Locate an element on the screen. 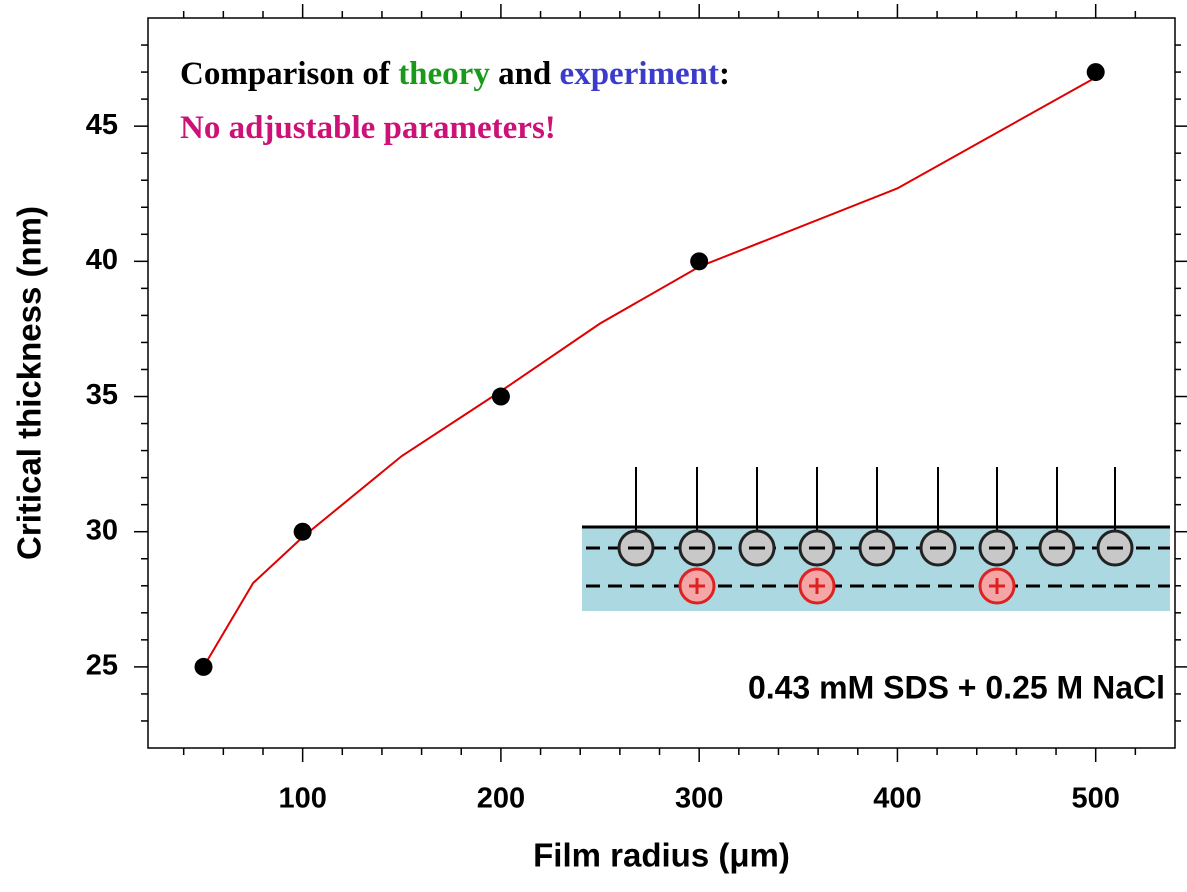 This screenshot has height=892, width=1187. surfactant-heads is located at coordinates (875, 517).